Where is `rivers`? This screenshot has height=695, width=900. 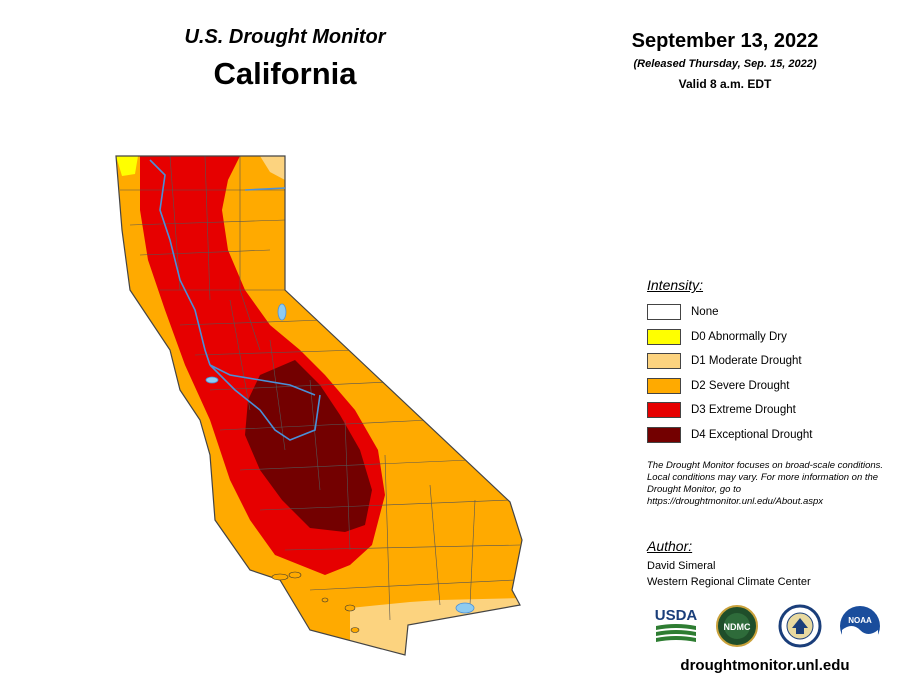 rivers is located at coordinates (235, 300).